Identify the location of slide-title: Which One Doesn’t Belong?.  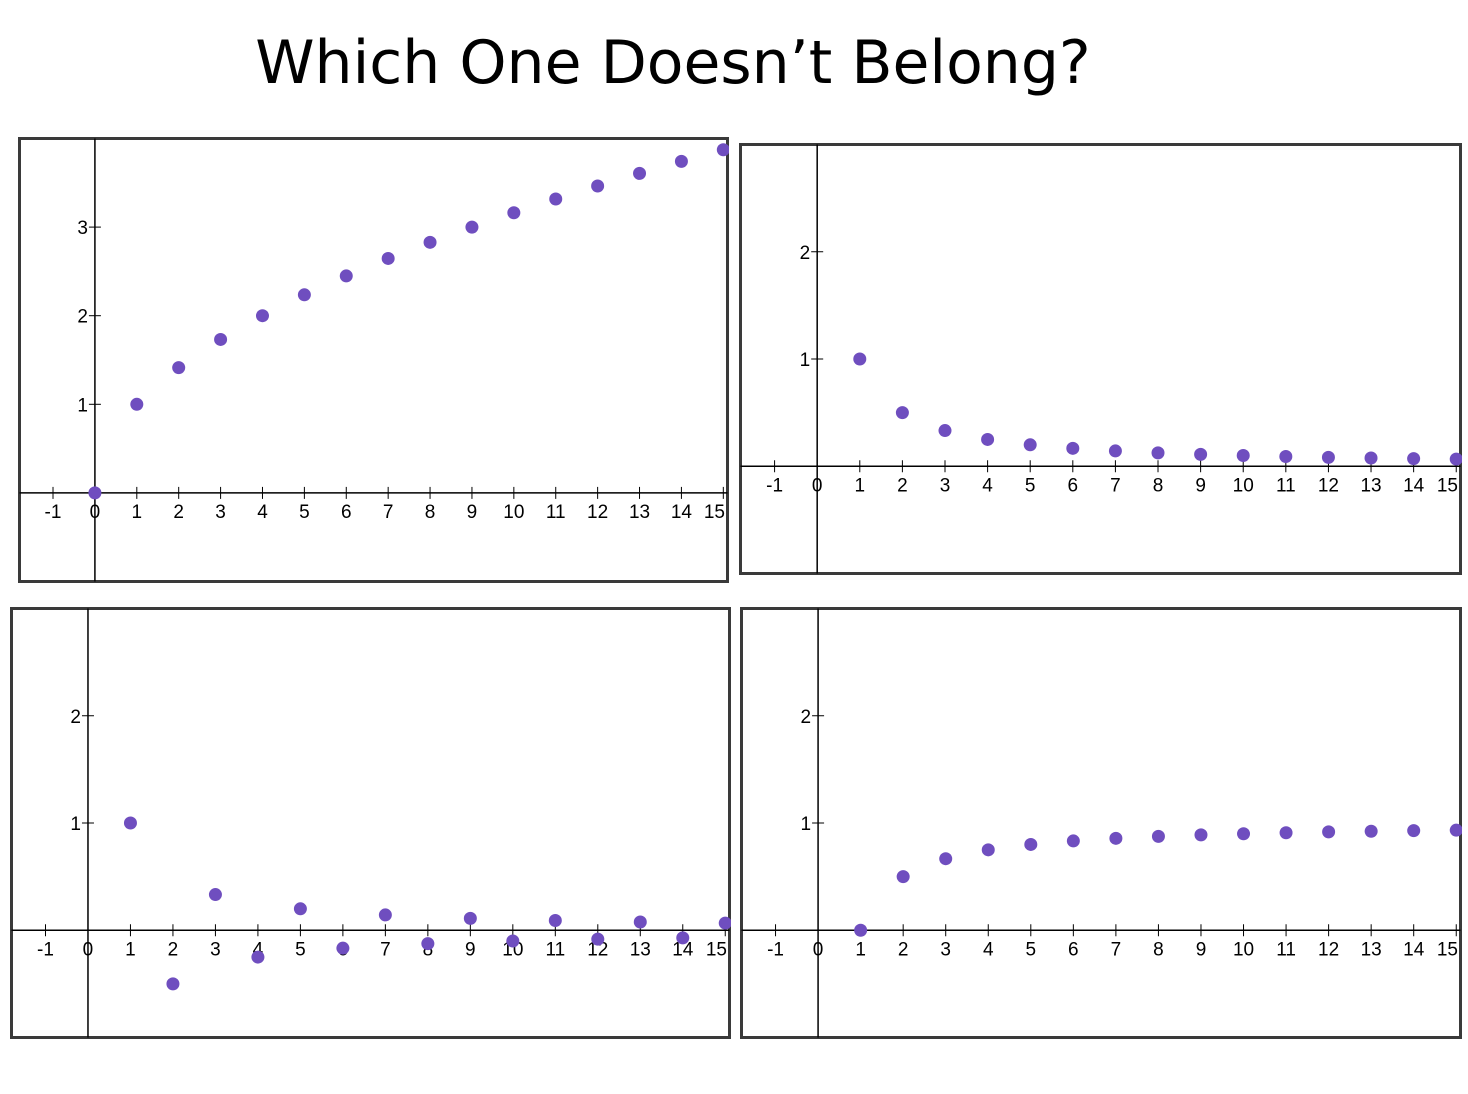
(673, 63).